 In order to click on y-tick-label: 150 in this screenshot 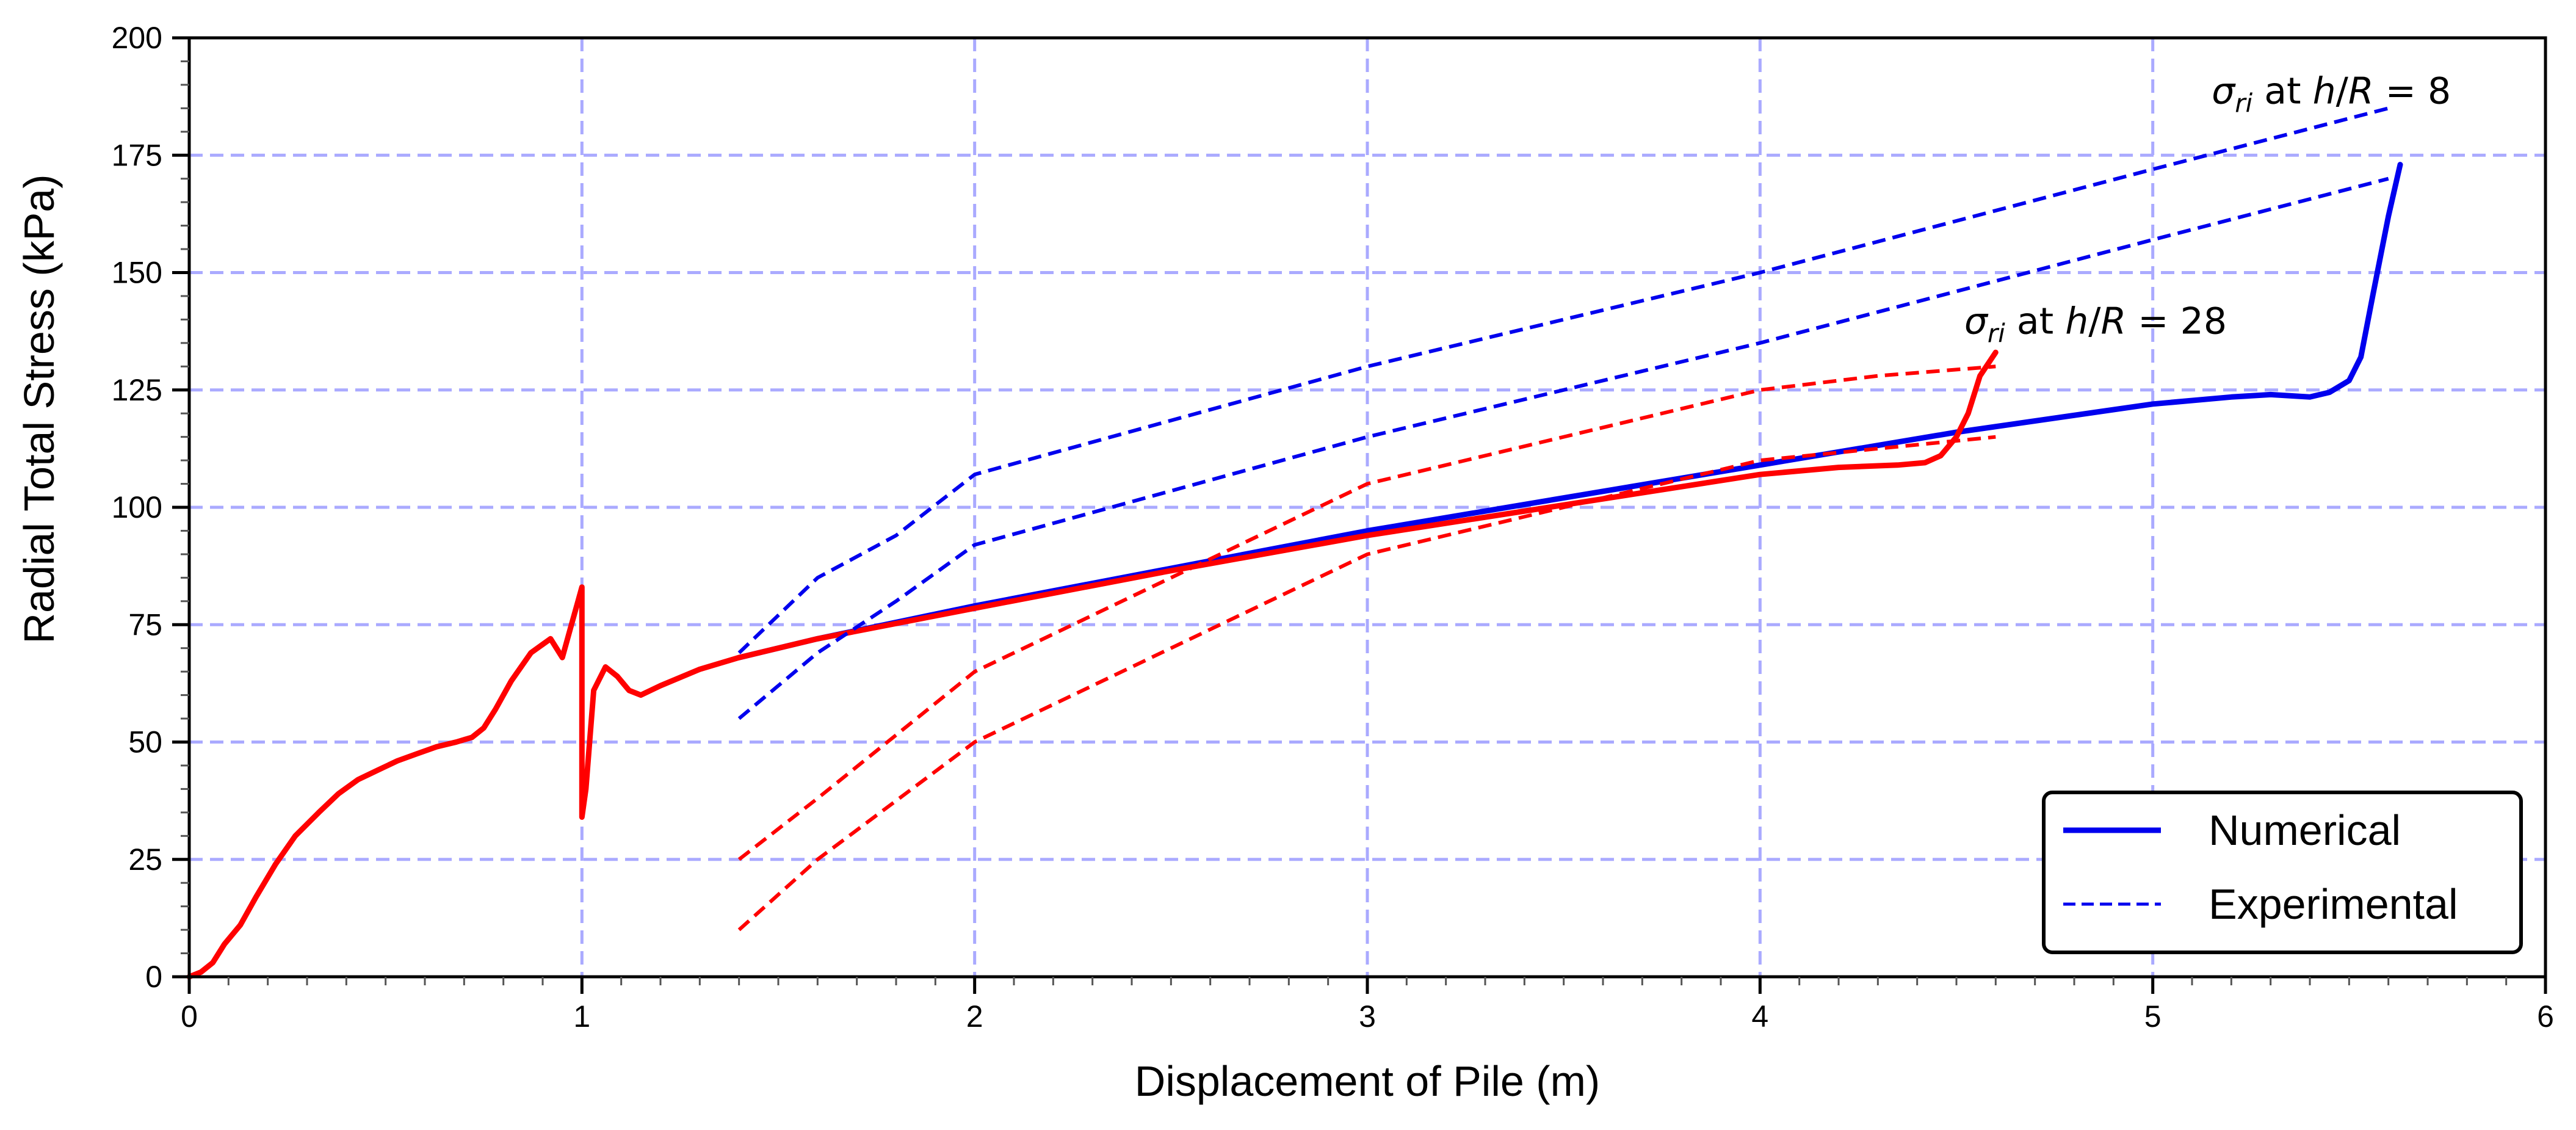, I will do `click(137, 273)`.